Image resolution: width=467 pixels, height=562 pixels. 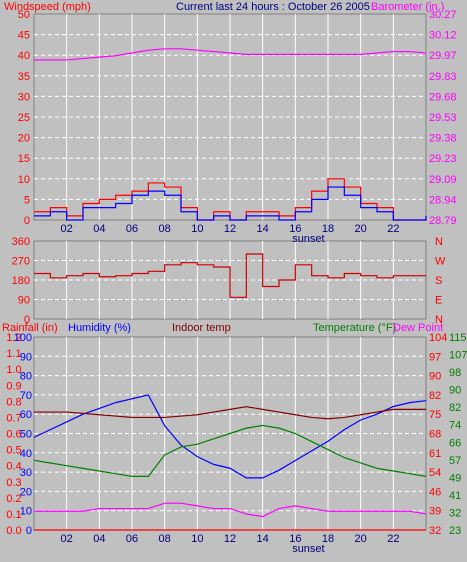 What do you see at coordinates (443, 56) in the screenshot?
I see `barometer-tick-label: 29.97` at bounding box center [443, 56].